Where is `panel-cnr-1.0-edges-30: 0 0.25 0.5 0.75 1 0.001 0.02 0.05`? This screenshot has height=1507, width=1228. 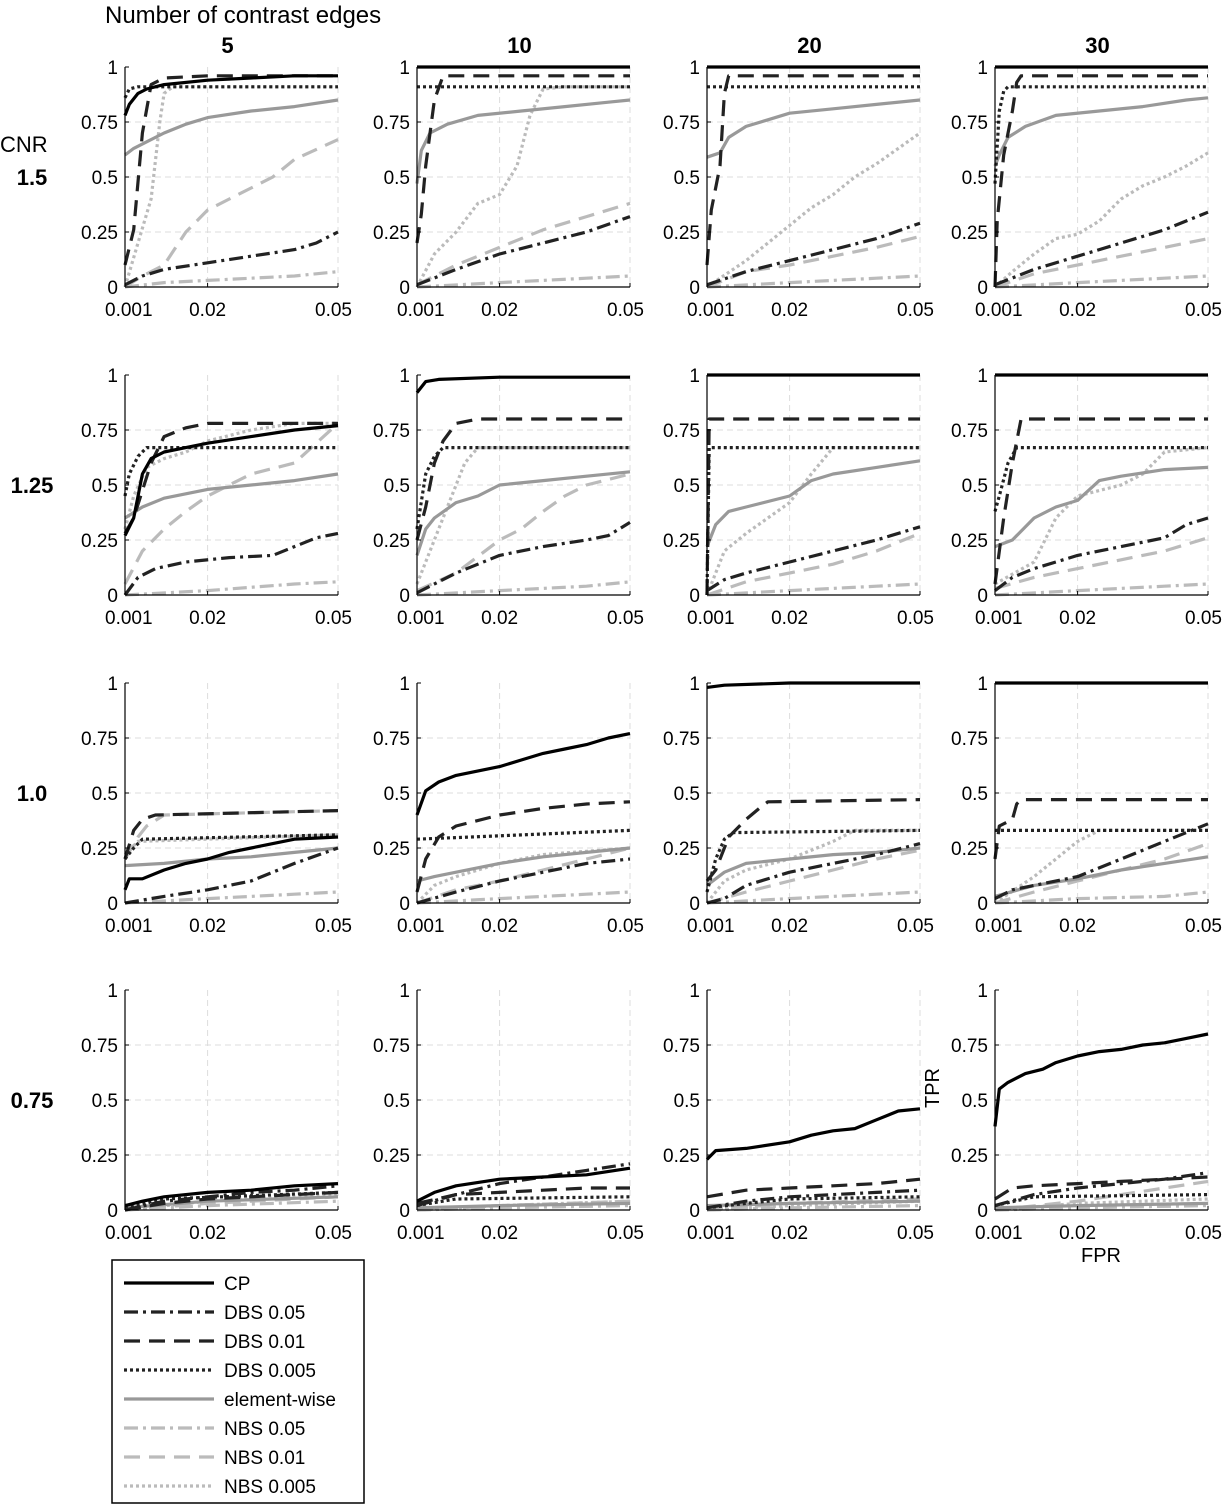
panel-cnr-1.0-edges-30: 0 0.25 0.5 0.75 1 0.001 0.02 0.05 is located at coordinates (1086, 805).